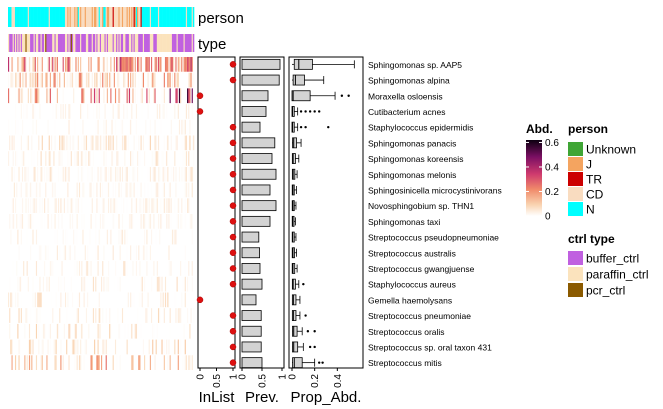 This screenshot has height=409, width=663. Describe the element at coordinates (249, 300) in the screenshot. I see `prevalence-bar` at that location.